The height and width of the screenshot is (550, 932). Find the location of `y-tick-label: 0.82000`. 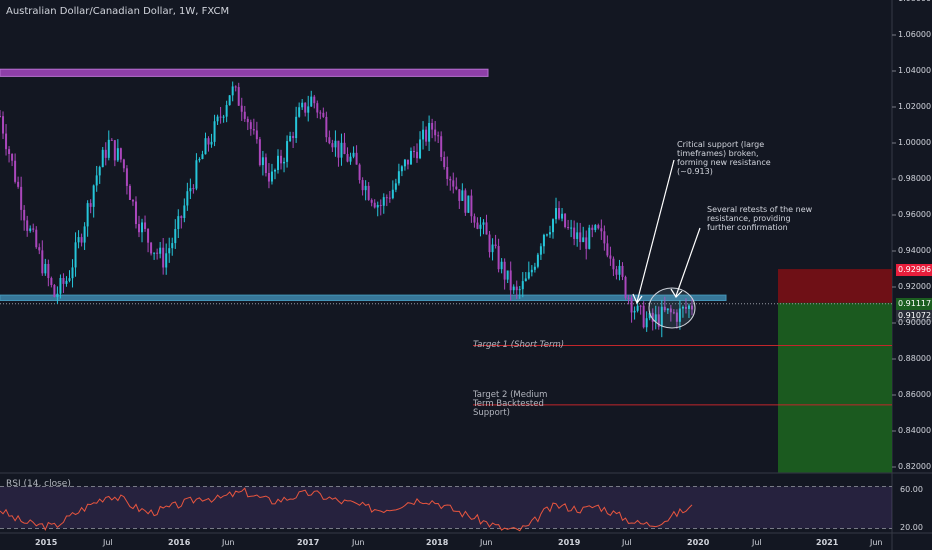

y-tick-label: 0.82000 is located at coordinates (915, 466).